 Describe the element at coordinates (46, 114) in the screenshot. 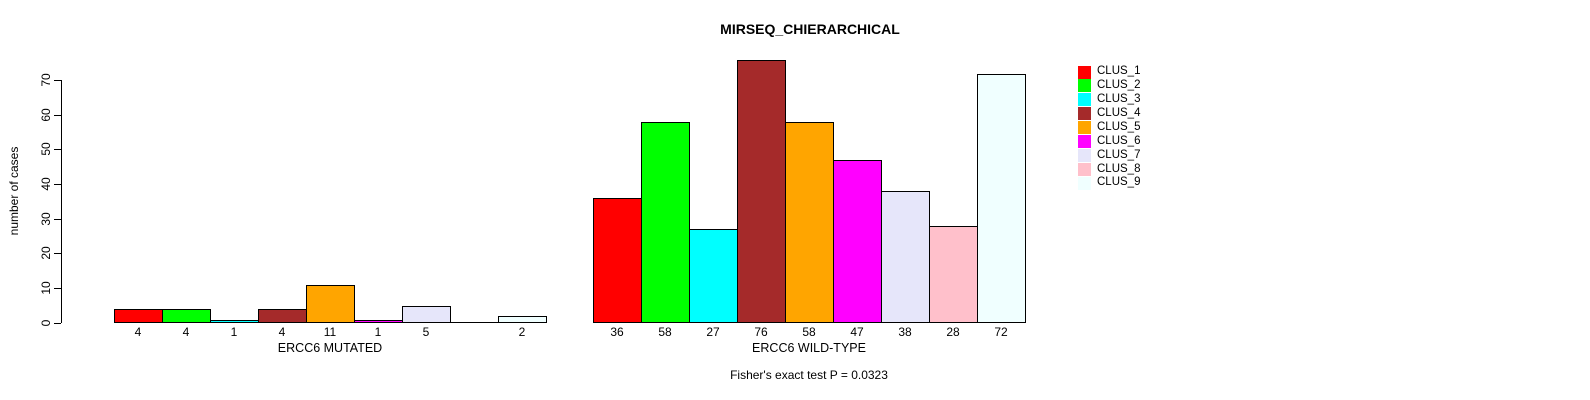

I see `y-tick-label: 60` at that location.